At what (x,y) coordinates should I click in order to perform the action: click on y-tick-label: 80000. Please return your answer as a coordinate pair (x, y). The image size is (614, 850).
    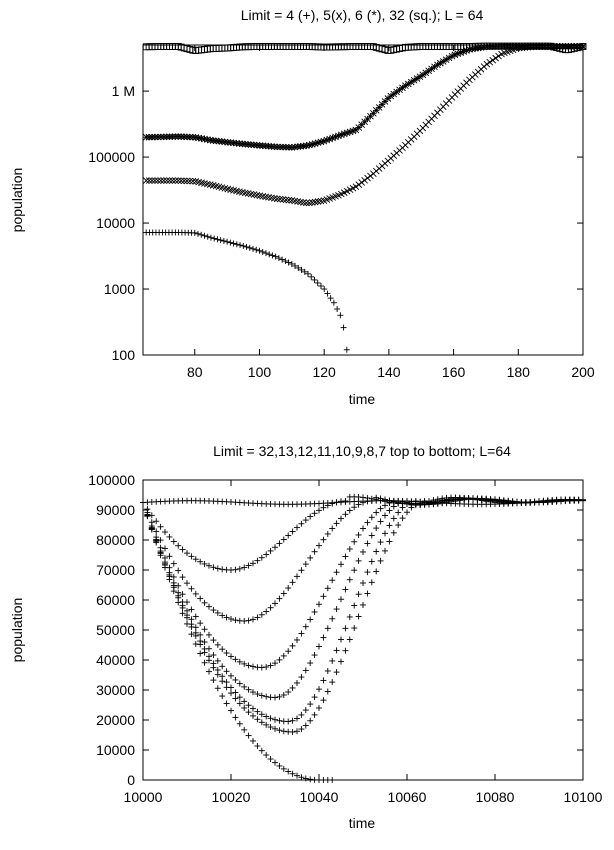
    Looking at the image, I should click on (115, 540).